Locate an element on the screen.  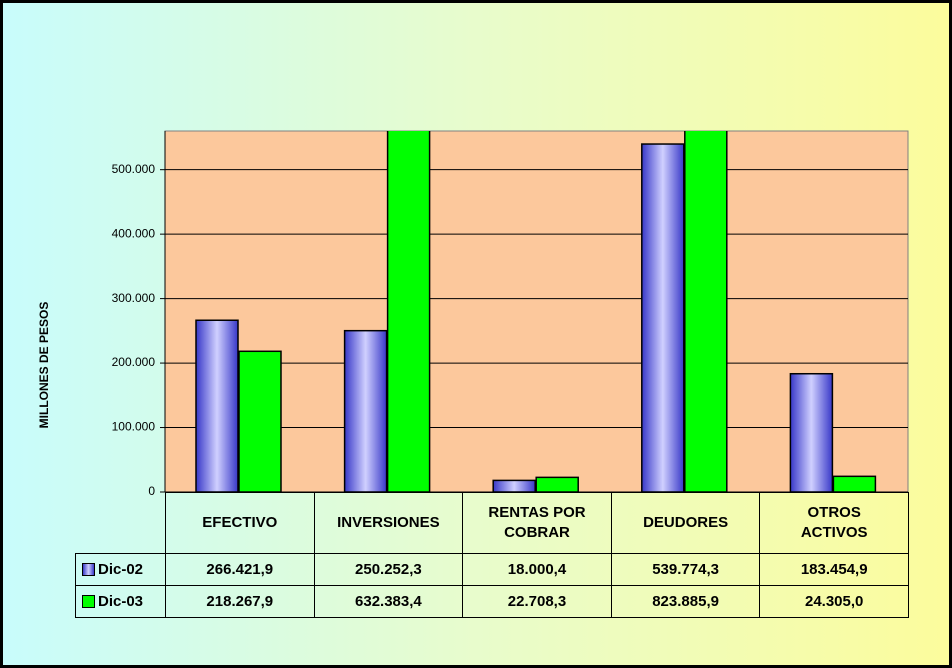
category-cell: RENTAS POR COBRAR is located at coordinates (537, 523).